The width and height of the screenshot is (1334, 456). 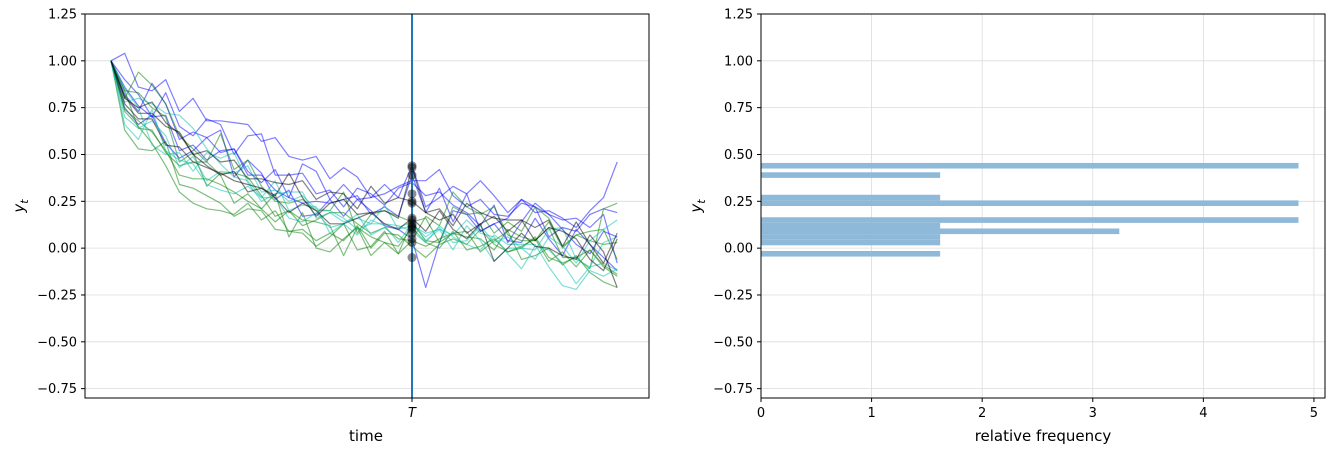 What do you see at coordinates (1314, 413) in the screenshot?
I see `right-x-tick-label: 5` at bounding box center [1314, 413].